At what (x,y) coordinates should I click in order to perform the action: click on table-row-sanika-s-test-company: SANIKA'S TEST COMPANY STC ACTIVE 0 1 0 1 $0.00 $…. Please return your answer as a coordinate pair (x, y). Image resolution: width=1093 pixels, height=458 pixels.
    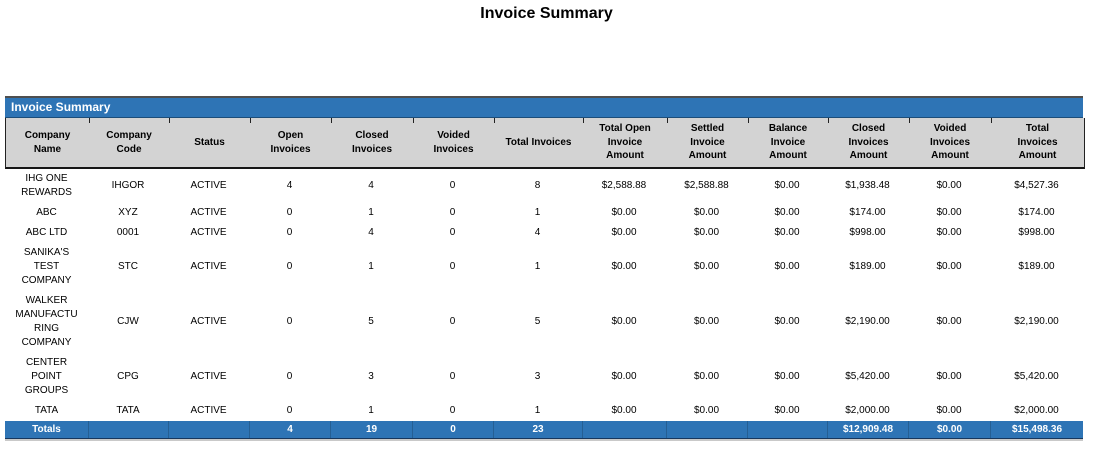
    Looking at the image, I should click on (544, 267).